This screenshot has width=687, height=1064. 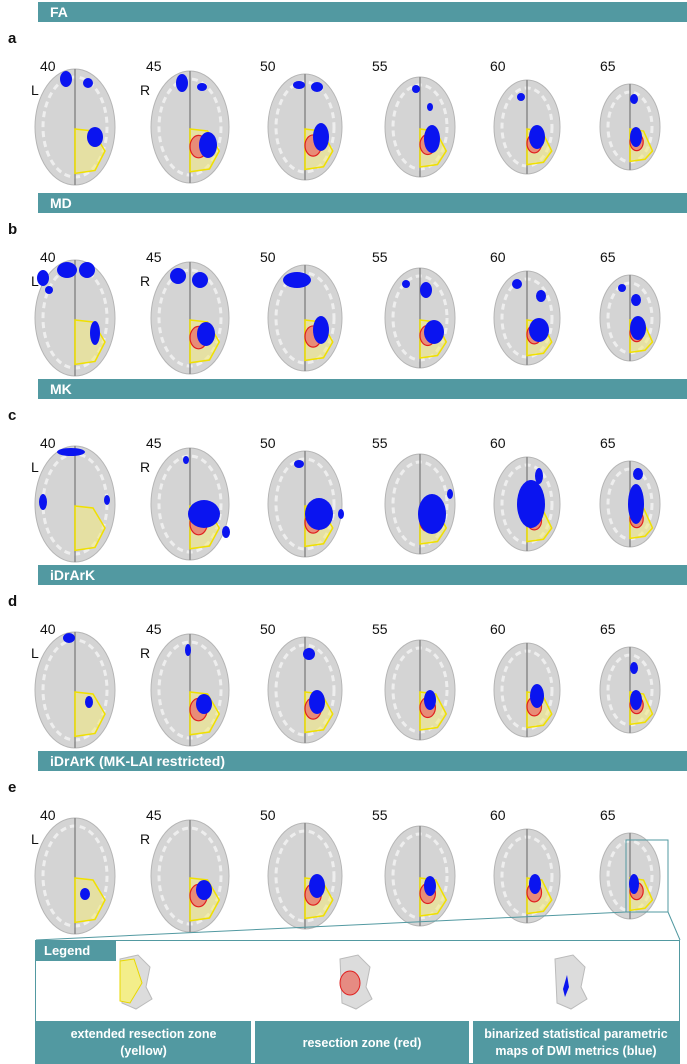 What do you see at coordinates (90, 714) in the screenshot?
I see `extended-resection-zone` at bounding box center [90, 714].